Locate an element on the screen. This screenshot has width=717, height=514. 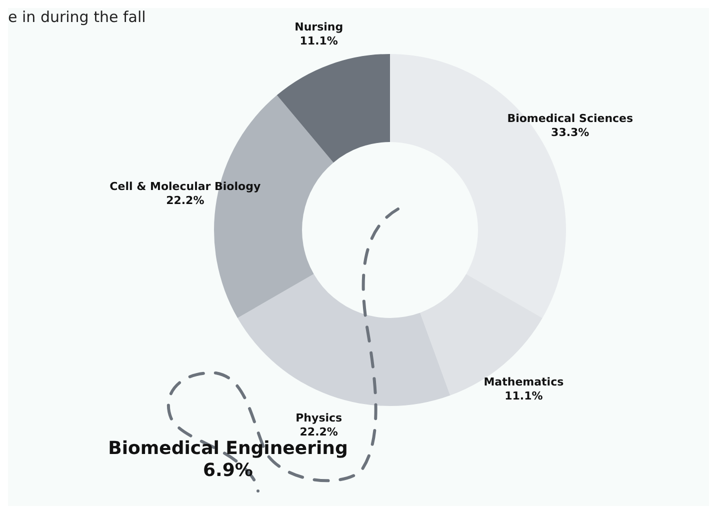
slice-label: Nursing is located at coordinates (319, 27).